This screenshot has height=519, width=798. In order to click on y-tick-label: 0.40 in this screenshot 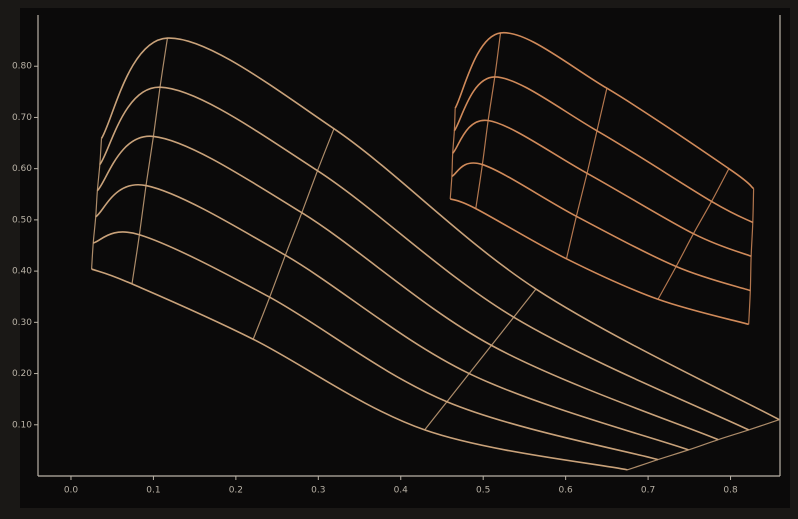, I will do `click(22, 272)`.